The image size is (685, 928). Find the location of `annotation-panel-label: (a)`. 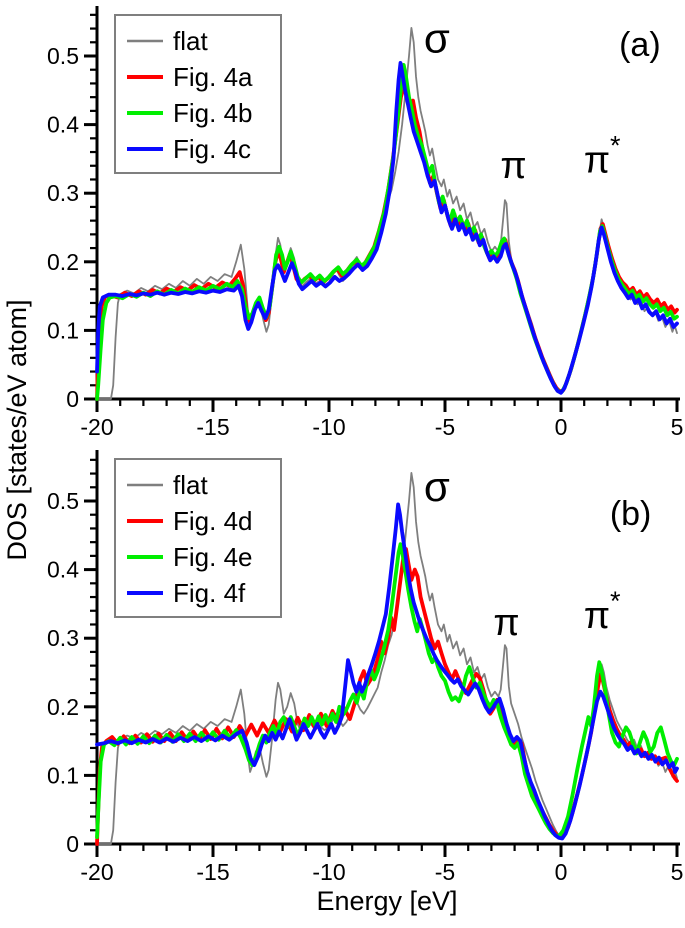

annotation-panel-label: (a) is located at coordinates (640, 45).